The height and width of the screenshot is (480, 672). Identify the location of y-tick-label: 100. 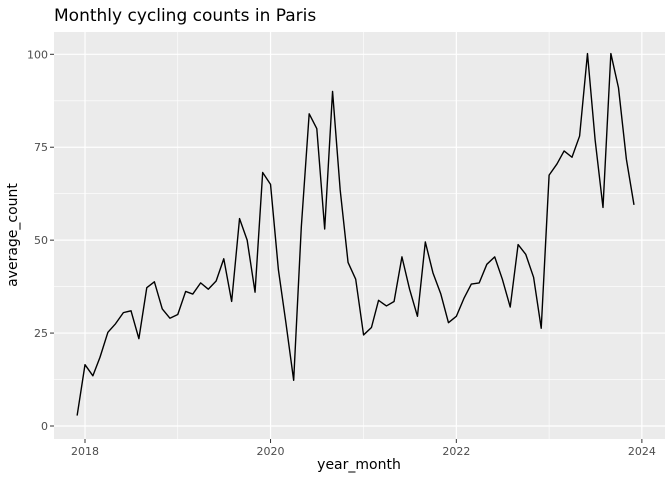
(37, 54).